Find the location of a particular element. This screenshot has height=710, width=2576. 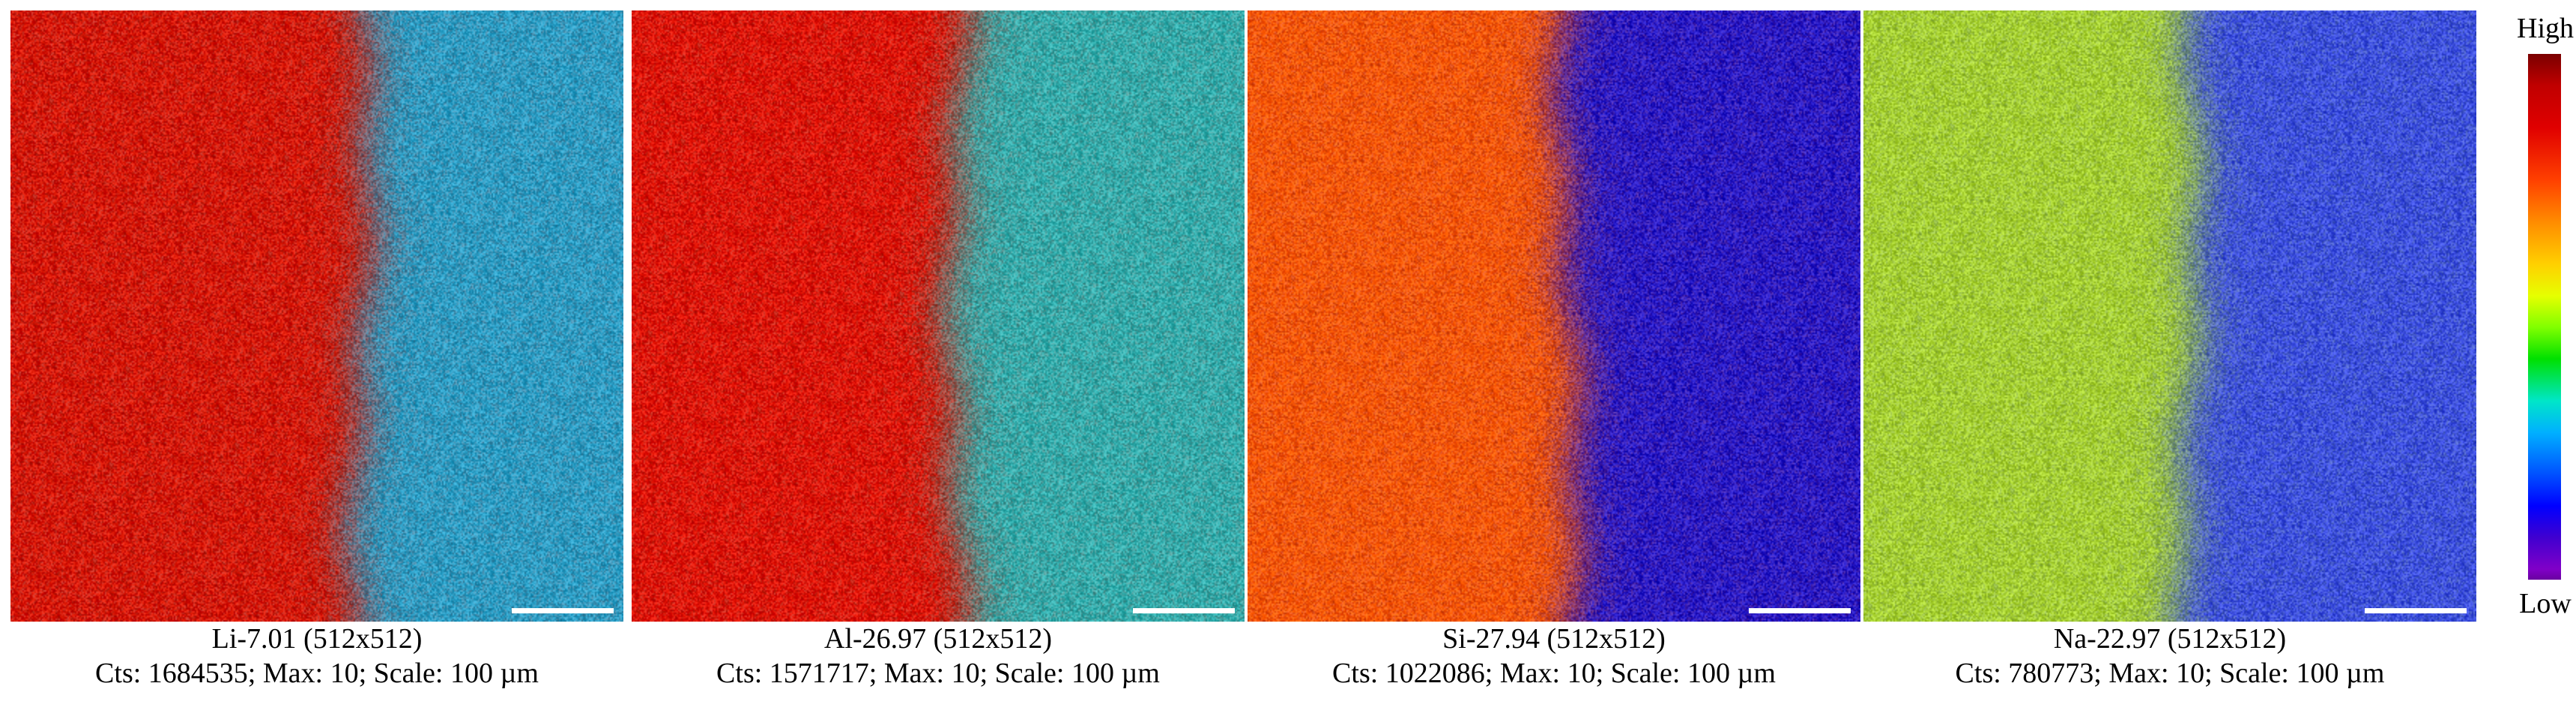

caption-title: Na-22.97 (512x512) is located at coordinates (2170, 639).